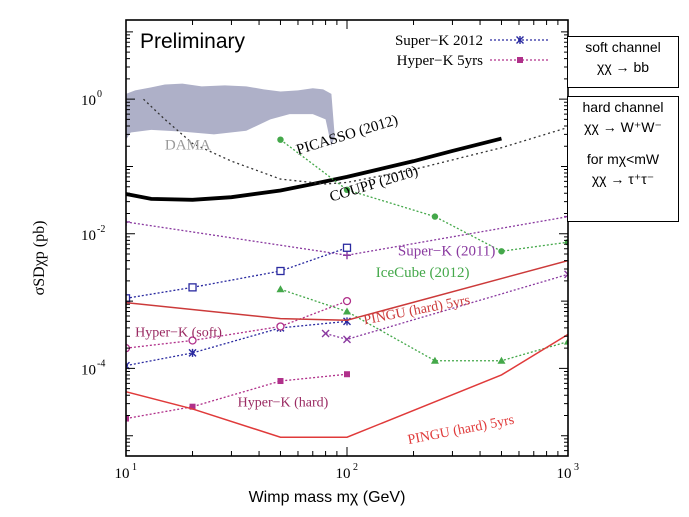  I want to click on series-hyper-k-soft-line, so click(237, 324).